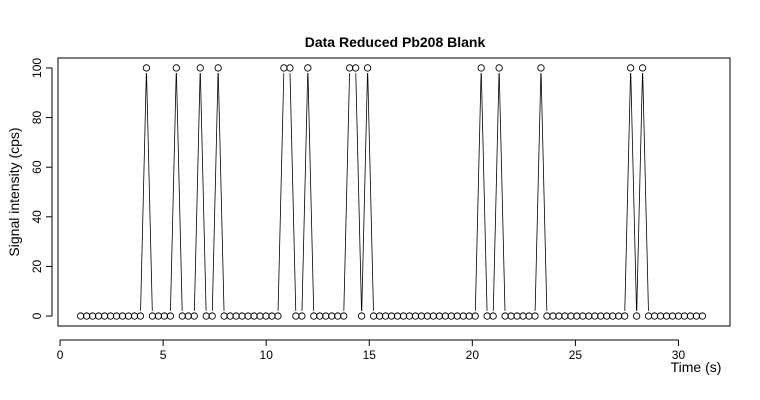 This screenshot has width=760, height=400. What do you see at coordinates (37, 167) in the screenshot?
I see `y-tick-label: 60` at bounding box center [37, 167].